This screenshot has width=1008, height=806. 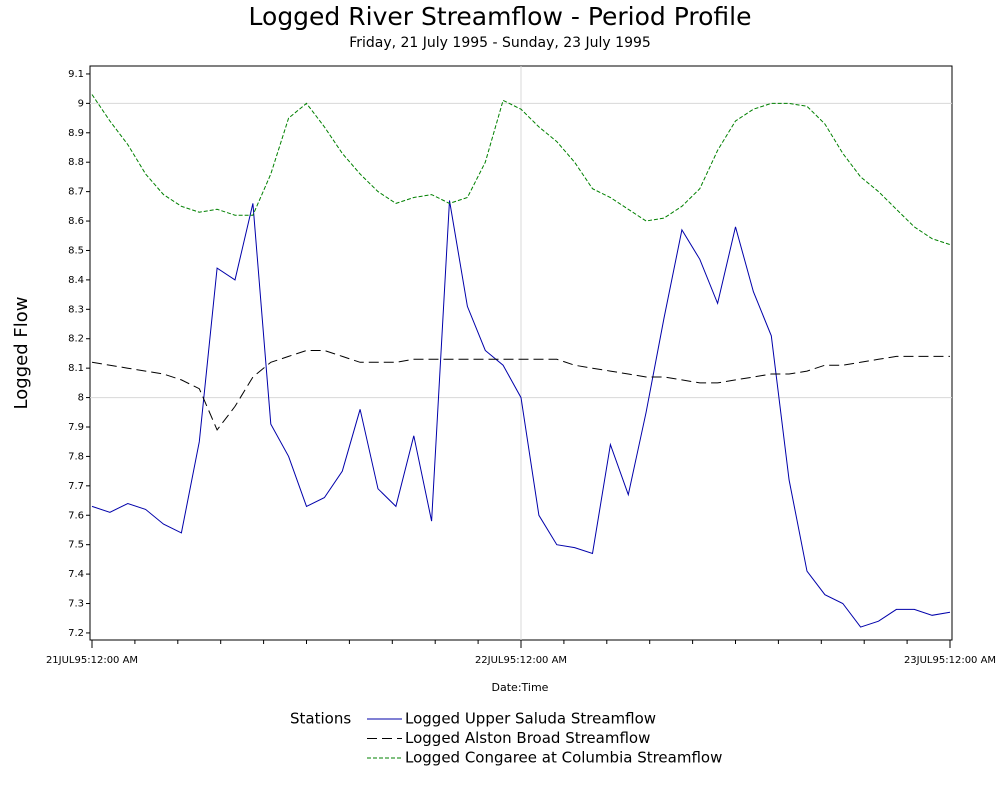 What do you see at coordinates (76, 633) in the screenshot?
I see `y-tick-label: 7.2` at bounding box center [76, 633].